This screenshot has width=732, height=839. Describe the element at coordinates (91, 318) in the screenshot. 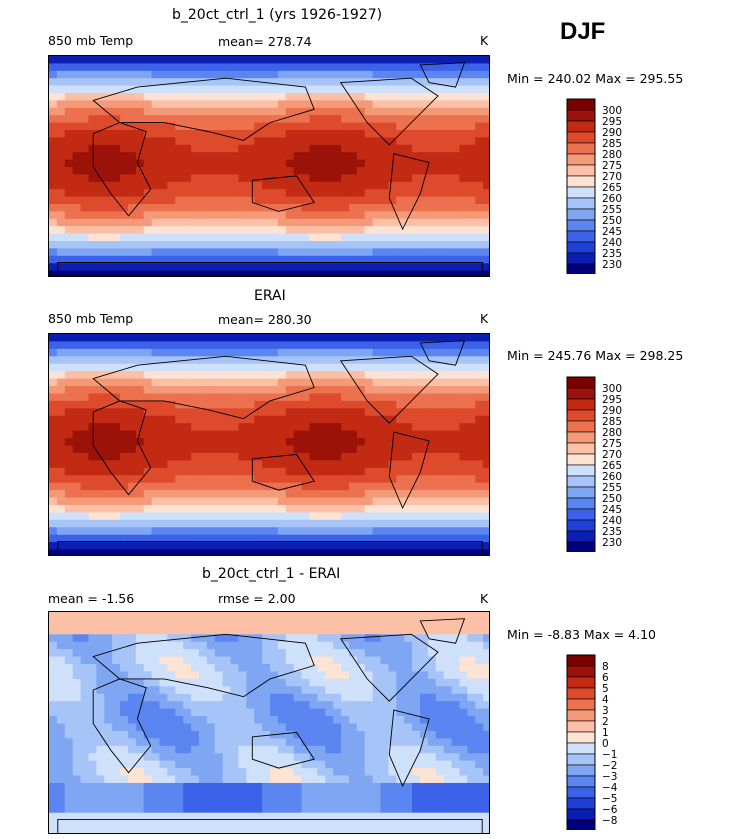

I see `panel-2-variable-label: 850 mb Temp` at that location.